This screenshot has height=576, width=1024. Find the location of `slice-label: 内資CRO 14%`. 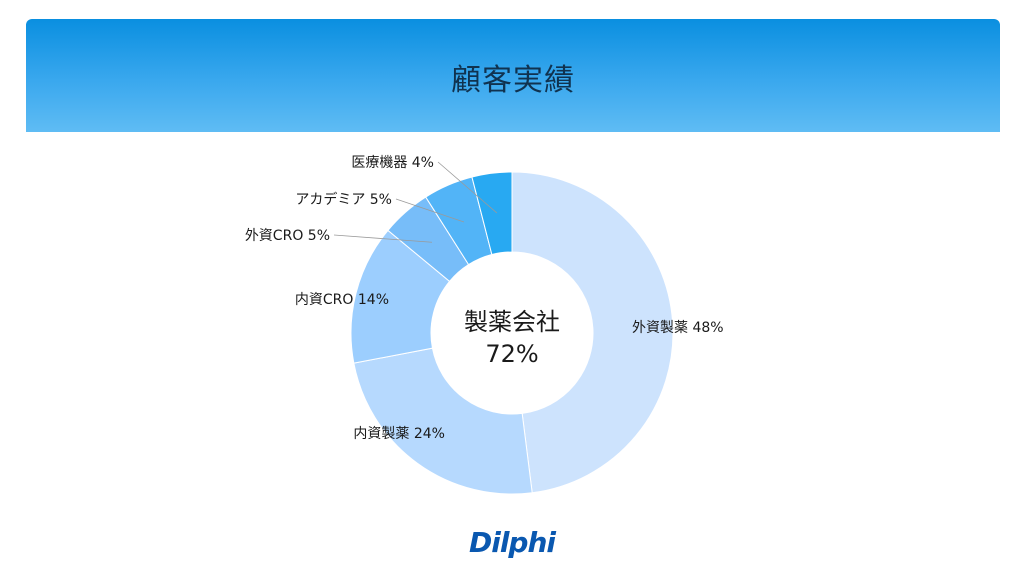

slice-label: 内資CRO 14% is located at coordinates (342, 300).